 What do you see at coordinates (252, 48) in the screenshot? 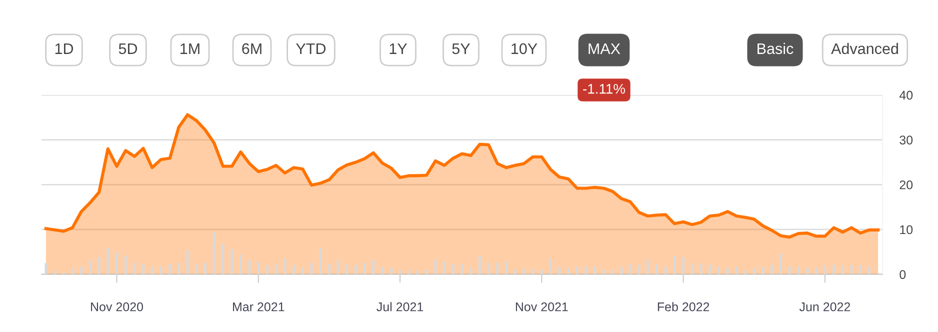
I see `text: 6M` at bounding box center [252, 48].